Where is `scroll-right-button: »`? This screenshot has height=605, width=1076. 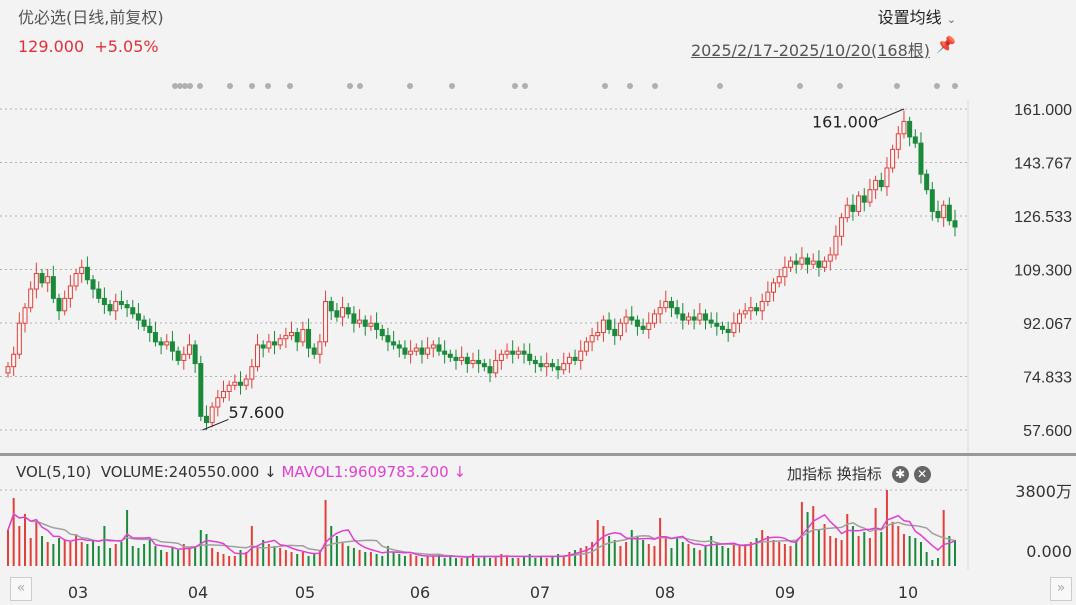 scroll-right-button: » is located at coordinates (1061, 589).